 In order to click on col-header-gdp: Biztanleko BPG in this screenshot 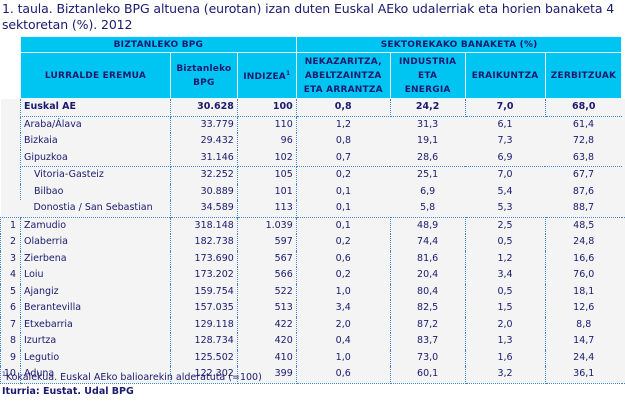, I will do `click(203, 75)`.